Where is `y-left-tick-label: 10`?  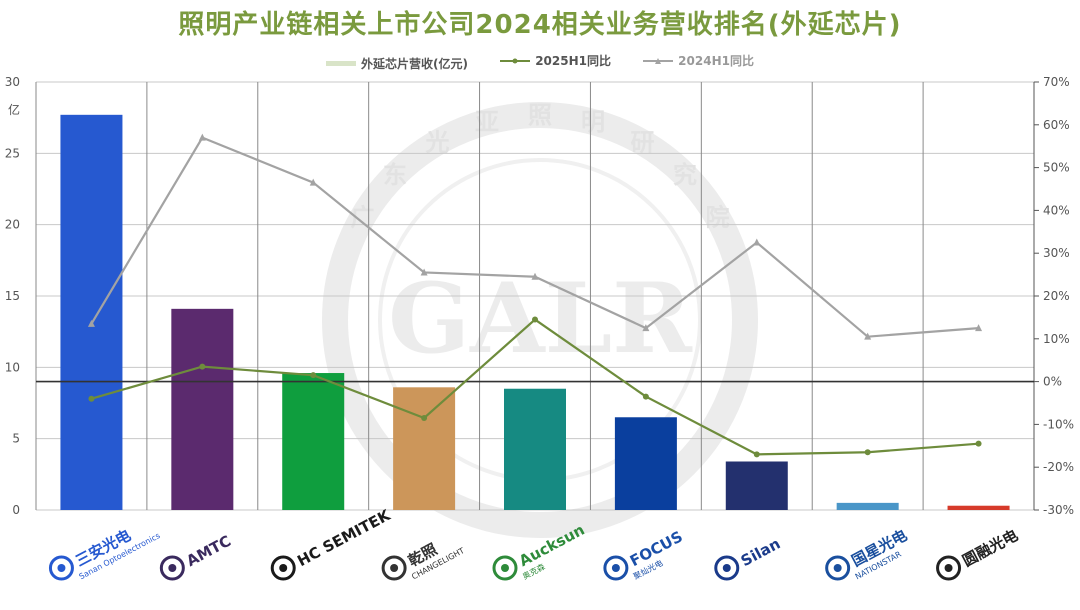 y-left-tick-label: 10 is located at coordinates (12, 367).